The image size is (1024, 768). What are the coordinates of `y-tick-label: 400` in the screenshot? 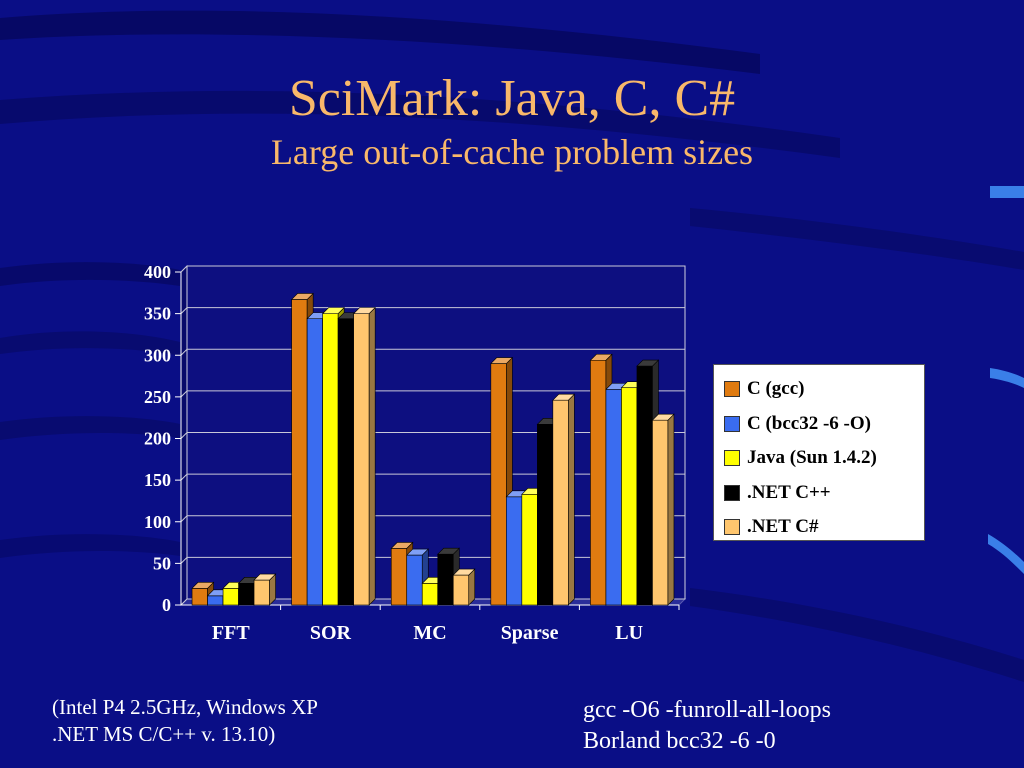 It's located at (157, 272).